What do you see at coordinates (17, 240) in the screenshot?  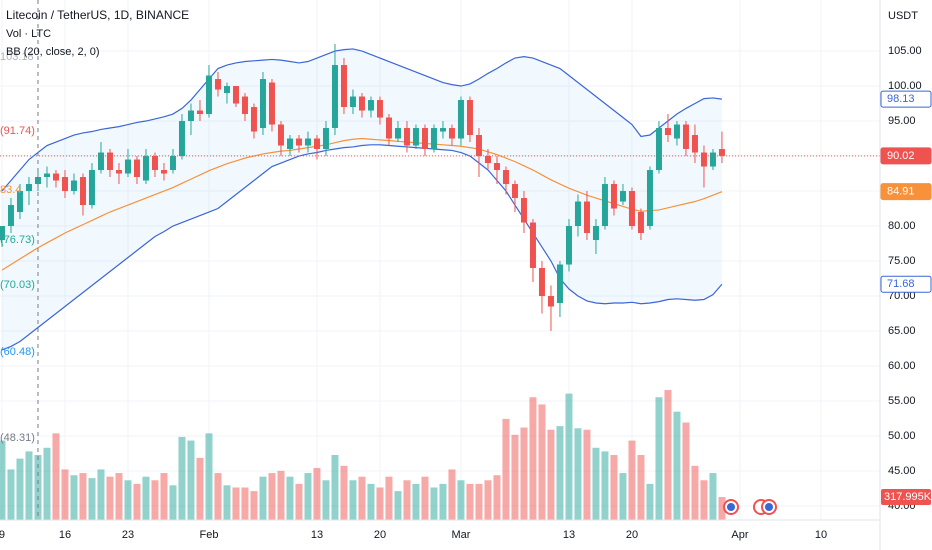 I see `crosshair-value: (76.73)` at bounding box center [17, 240].